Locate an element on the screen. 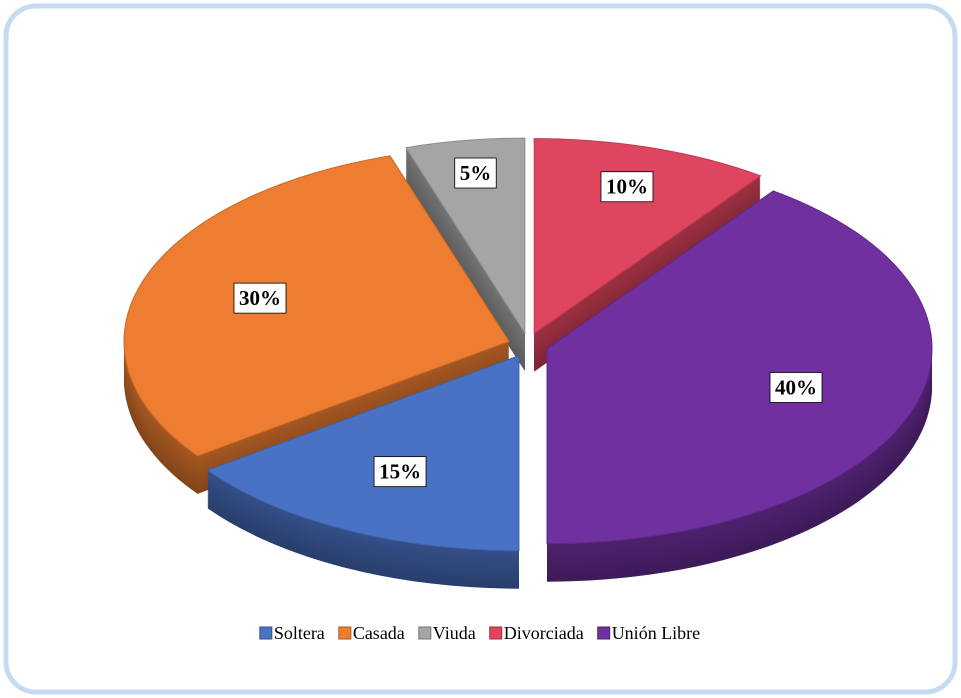 Image resolution: width=961 pixels, height=698 pixels. data-label: 15% is located at coordinates (400, 472).